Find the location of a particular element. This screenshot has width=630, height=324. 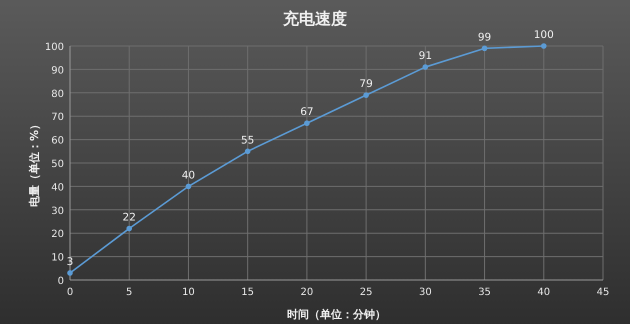

x-tick-label: 45 is located at coordinates (603, 292).